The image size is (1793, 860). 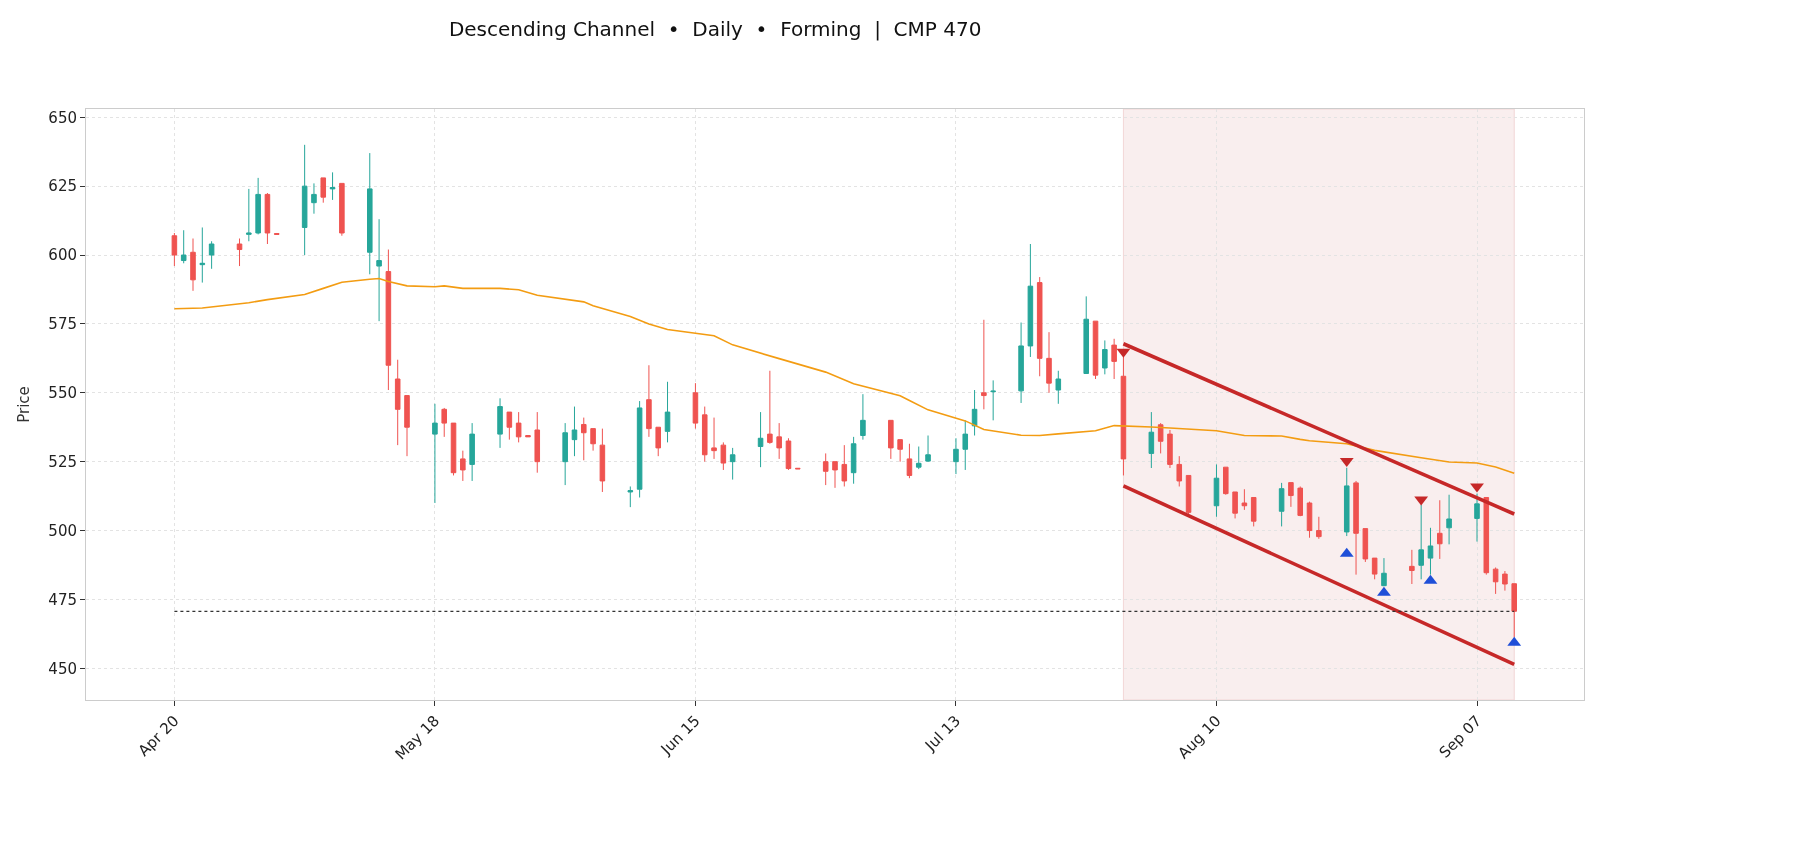 What do you see at coordinates (62, 324) in the screenshot?
I see `y-tick-label: 575` at bounding box center [62, 324].